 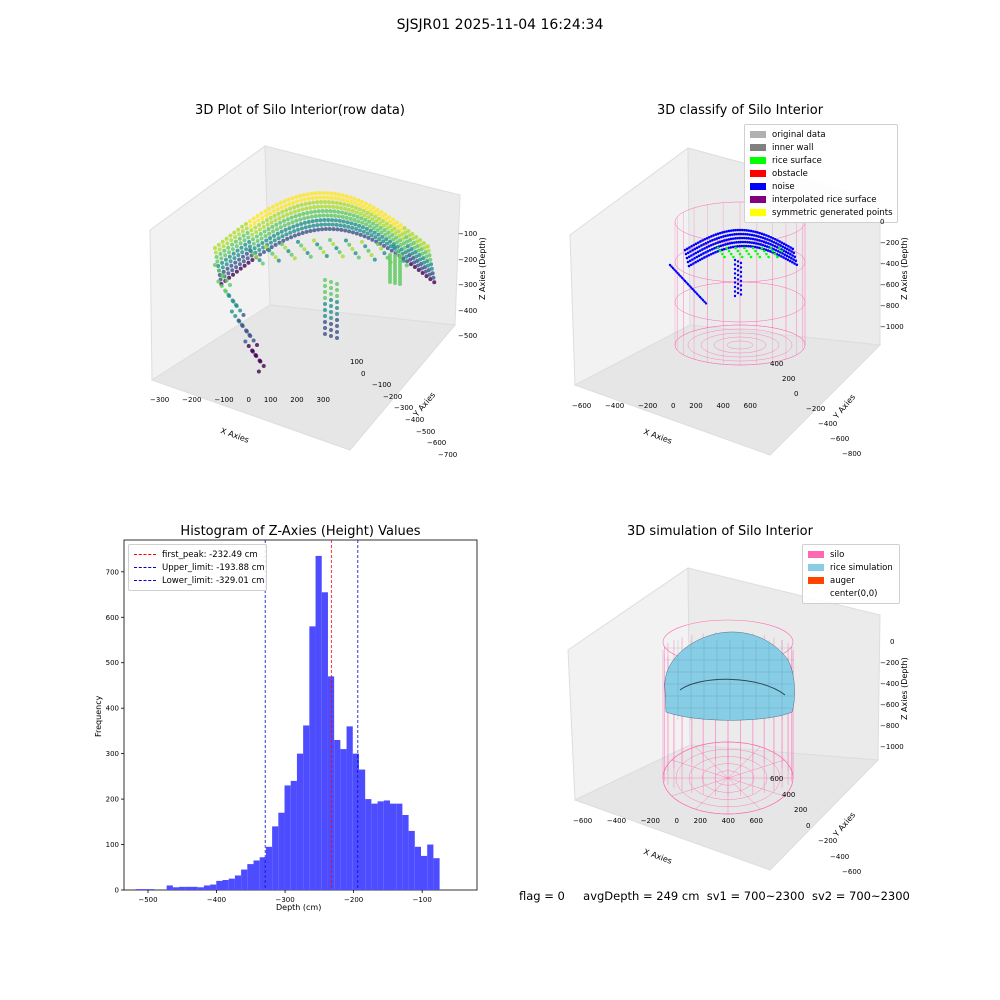 I want to click on plot2-xtick: 200, so click(x=696, y=406).